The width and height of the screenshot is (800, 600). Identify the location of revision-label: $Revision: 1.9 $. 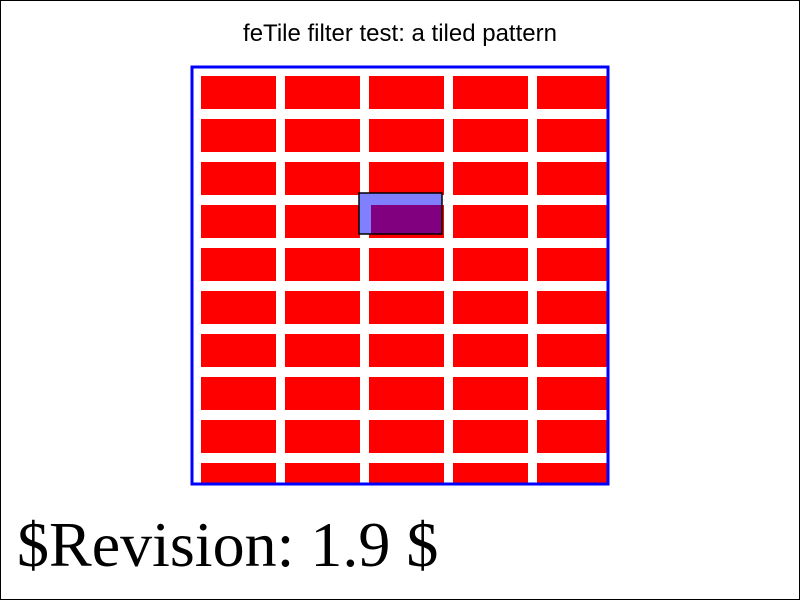
(228, 544).